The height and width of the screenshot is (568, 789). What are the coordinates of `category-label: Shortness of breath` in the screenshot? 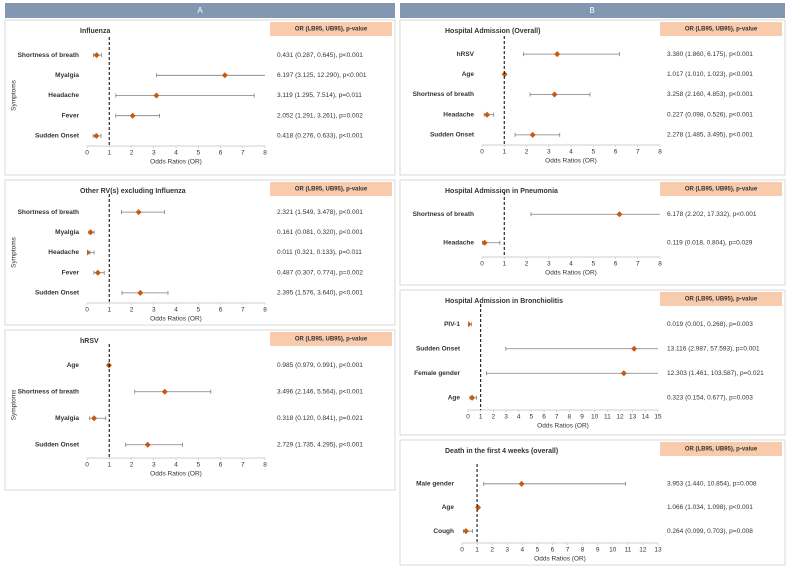 It's located at (48, 55).